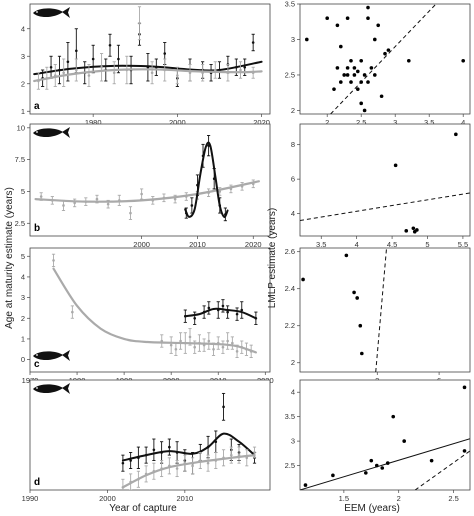 The image size is (474, 516). I want to click on smooth-line-black, so click(220, 313).